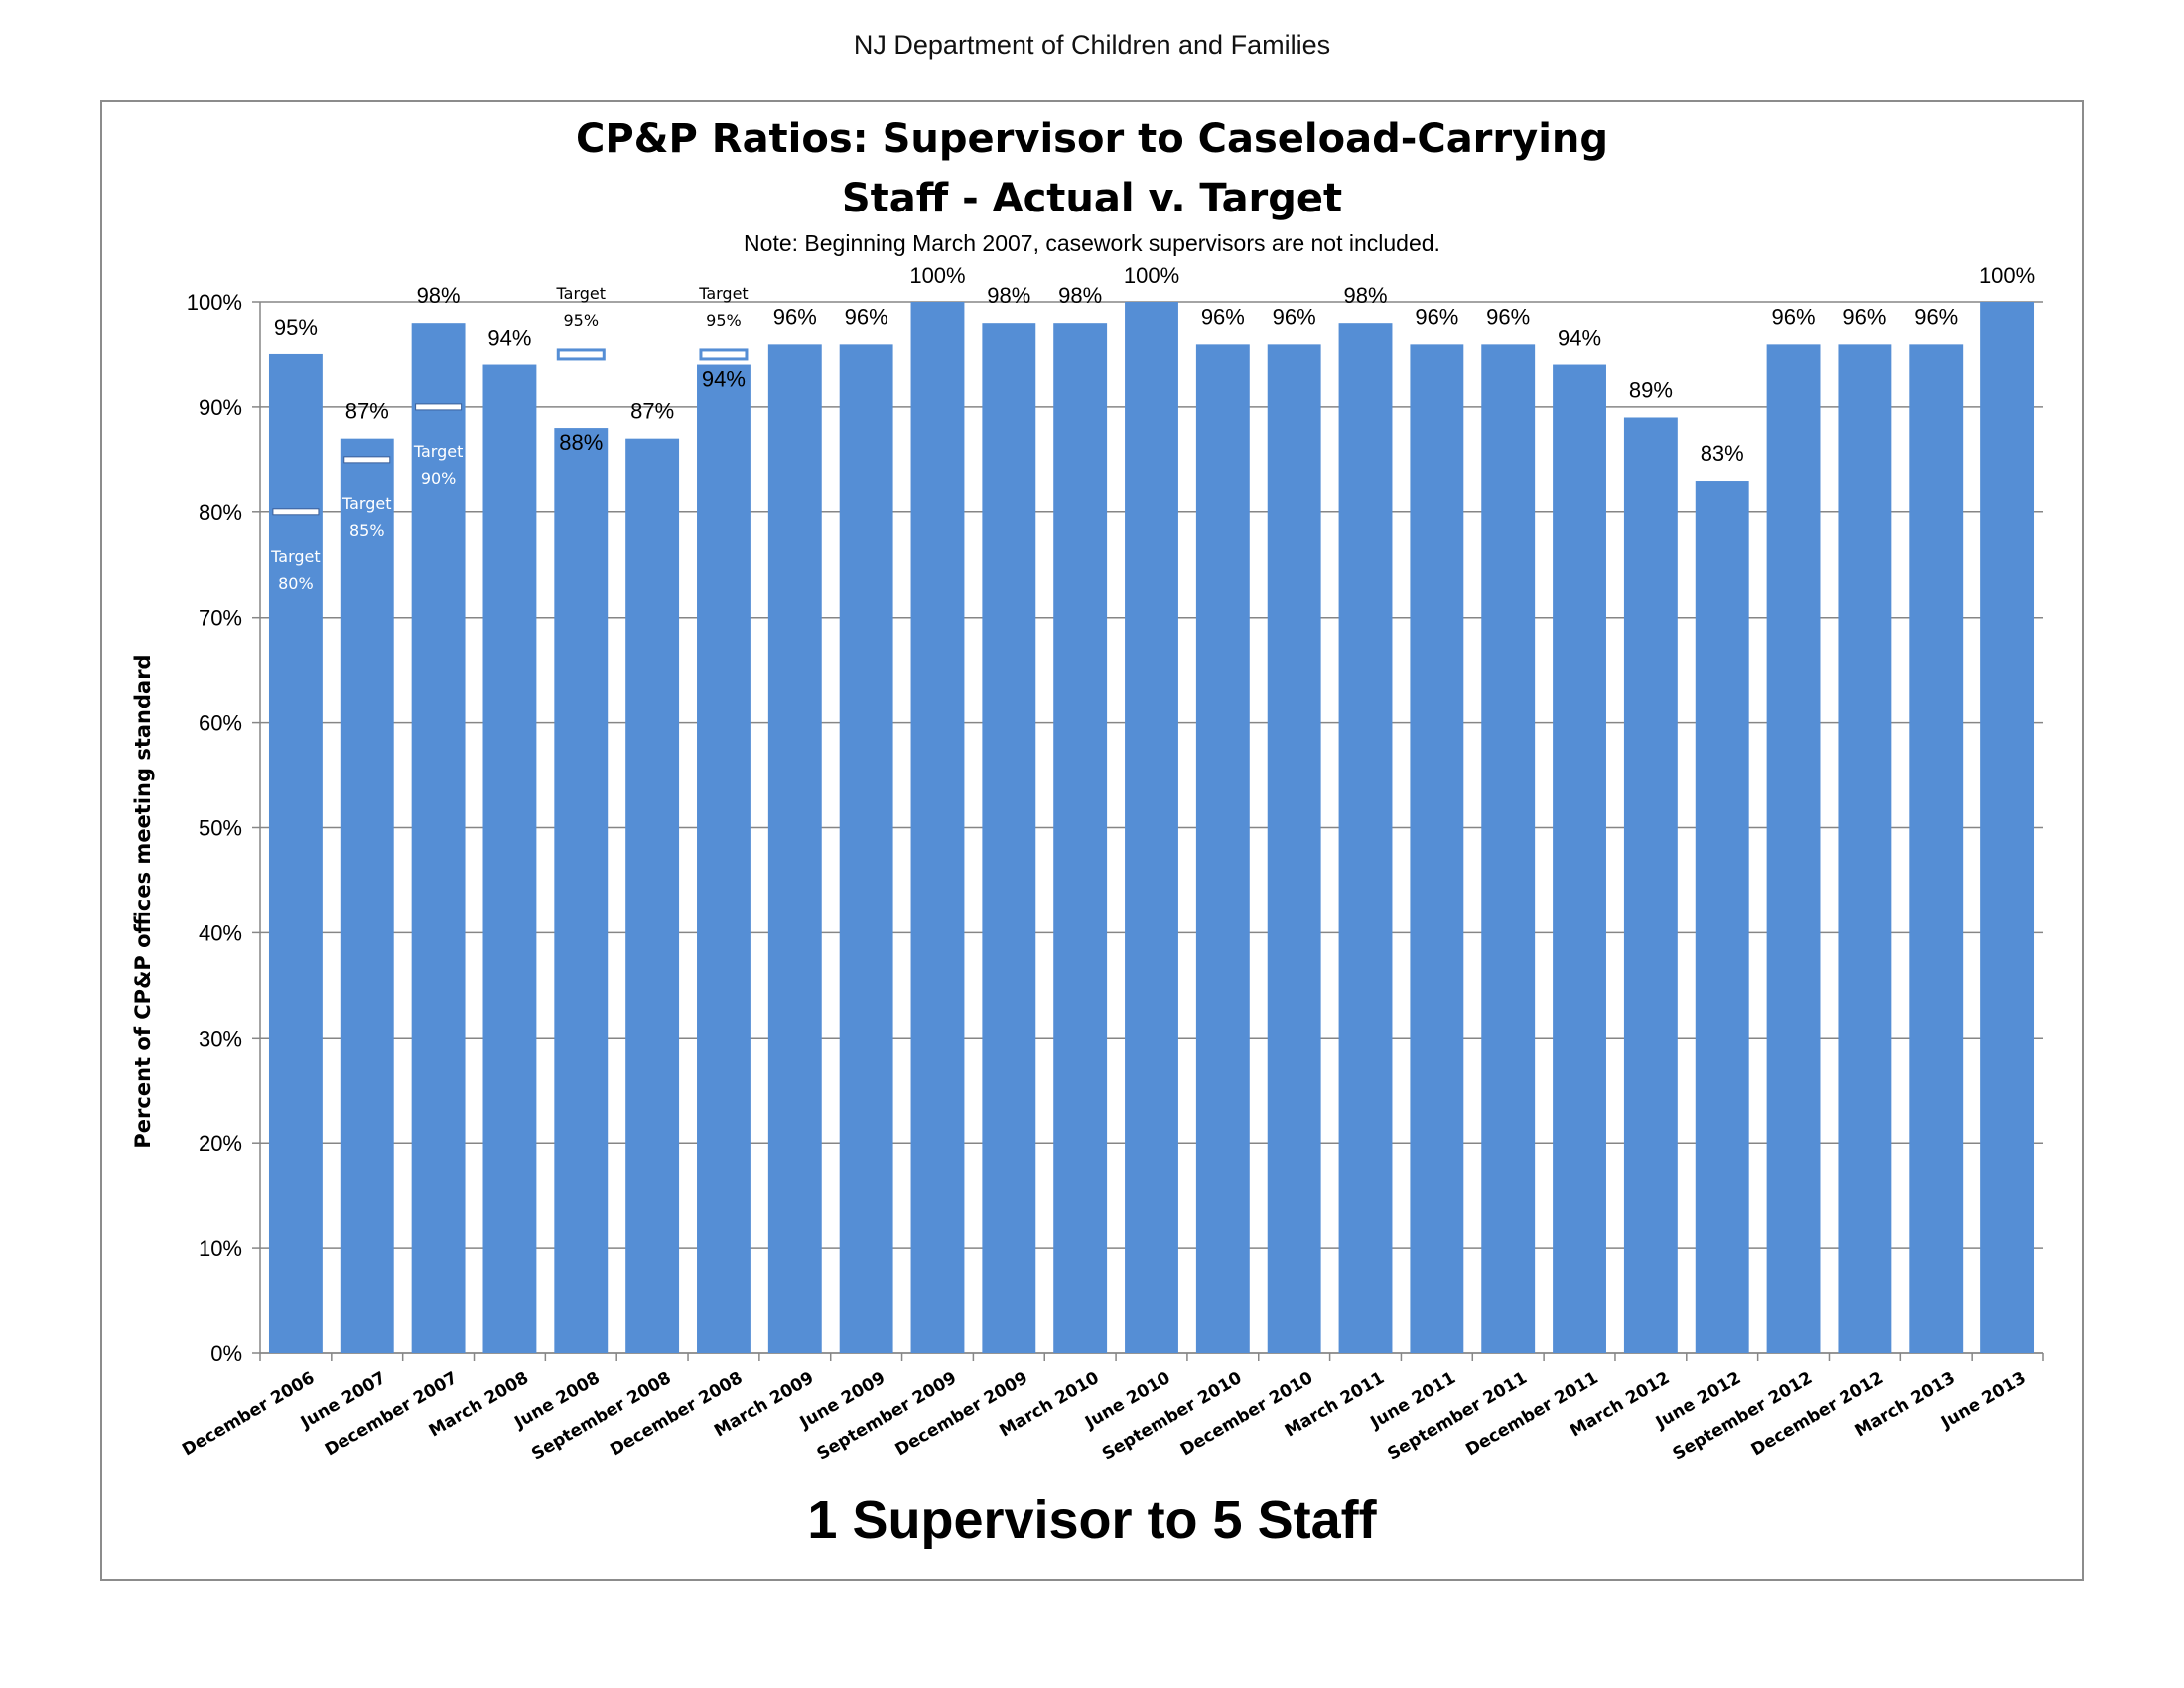 This screenshot has height=1688, width=2184. Describe the element at coordinates (1246, 1414) in the screenshot. I see `x-category-label: December 2010` at that location.